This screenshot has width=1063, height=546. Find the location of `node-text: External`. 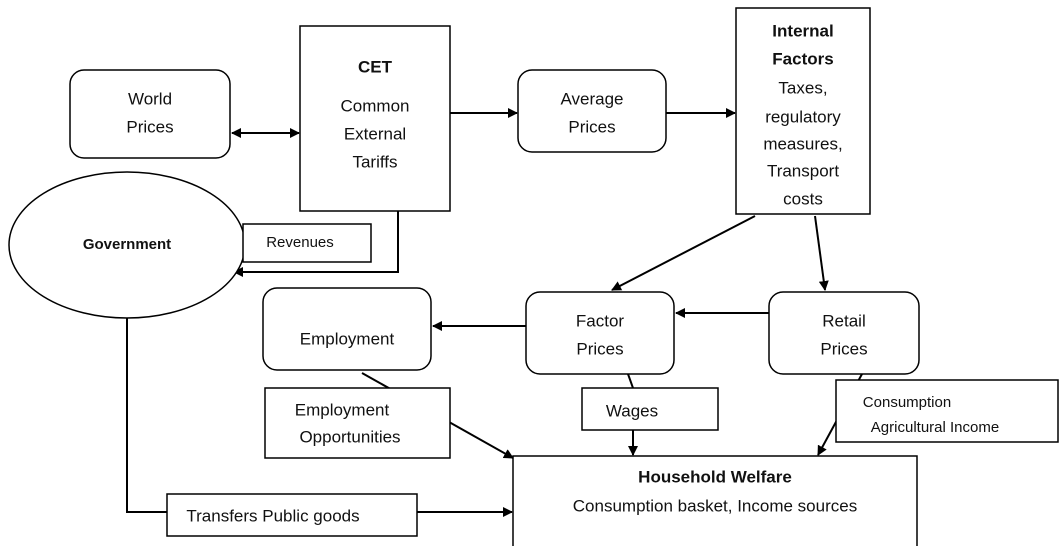

node-text: External is located at coordinates (375, 133).